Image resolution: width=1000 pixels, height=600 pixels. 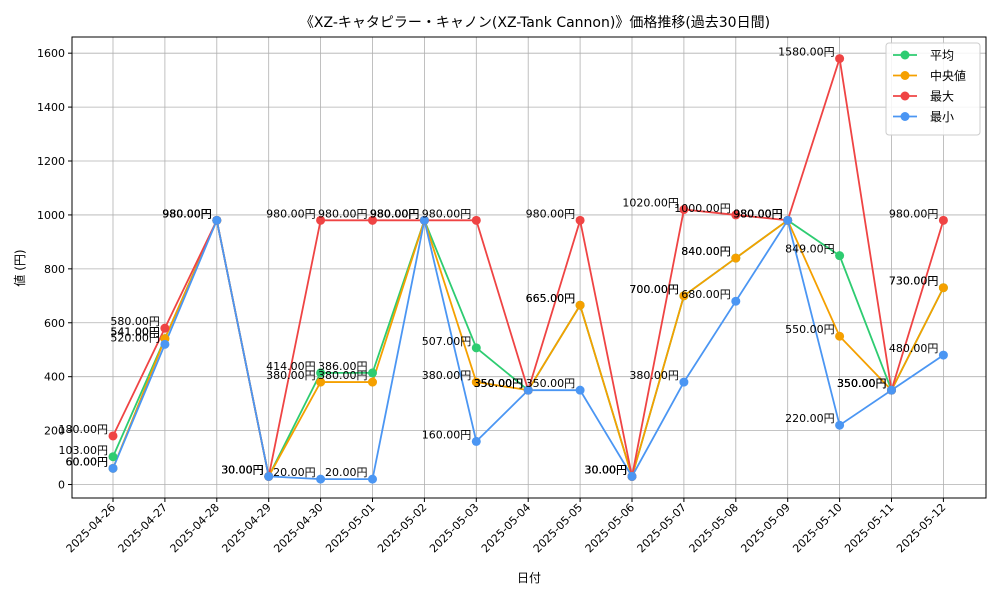 I want to click on data-label: 60.00円, so click(x=87, y=461).